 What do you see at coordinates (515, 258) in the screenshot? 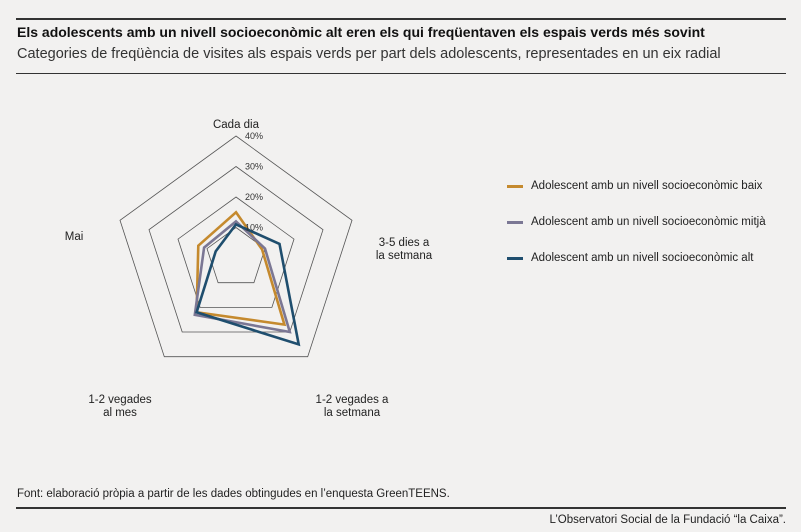
I see `legend-swatch-alt` at bounding box center [515, 258].